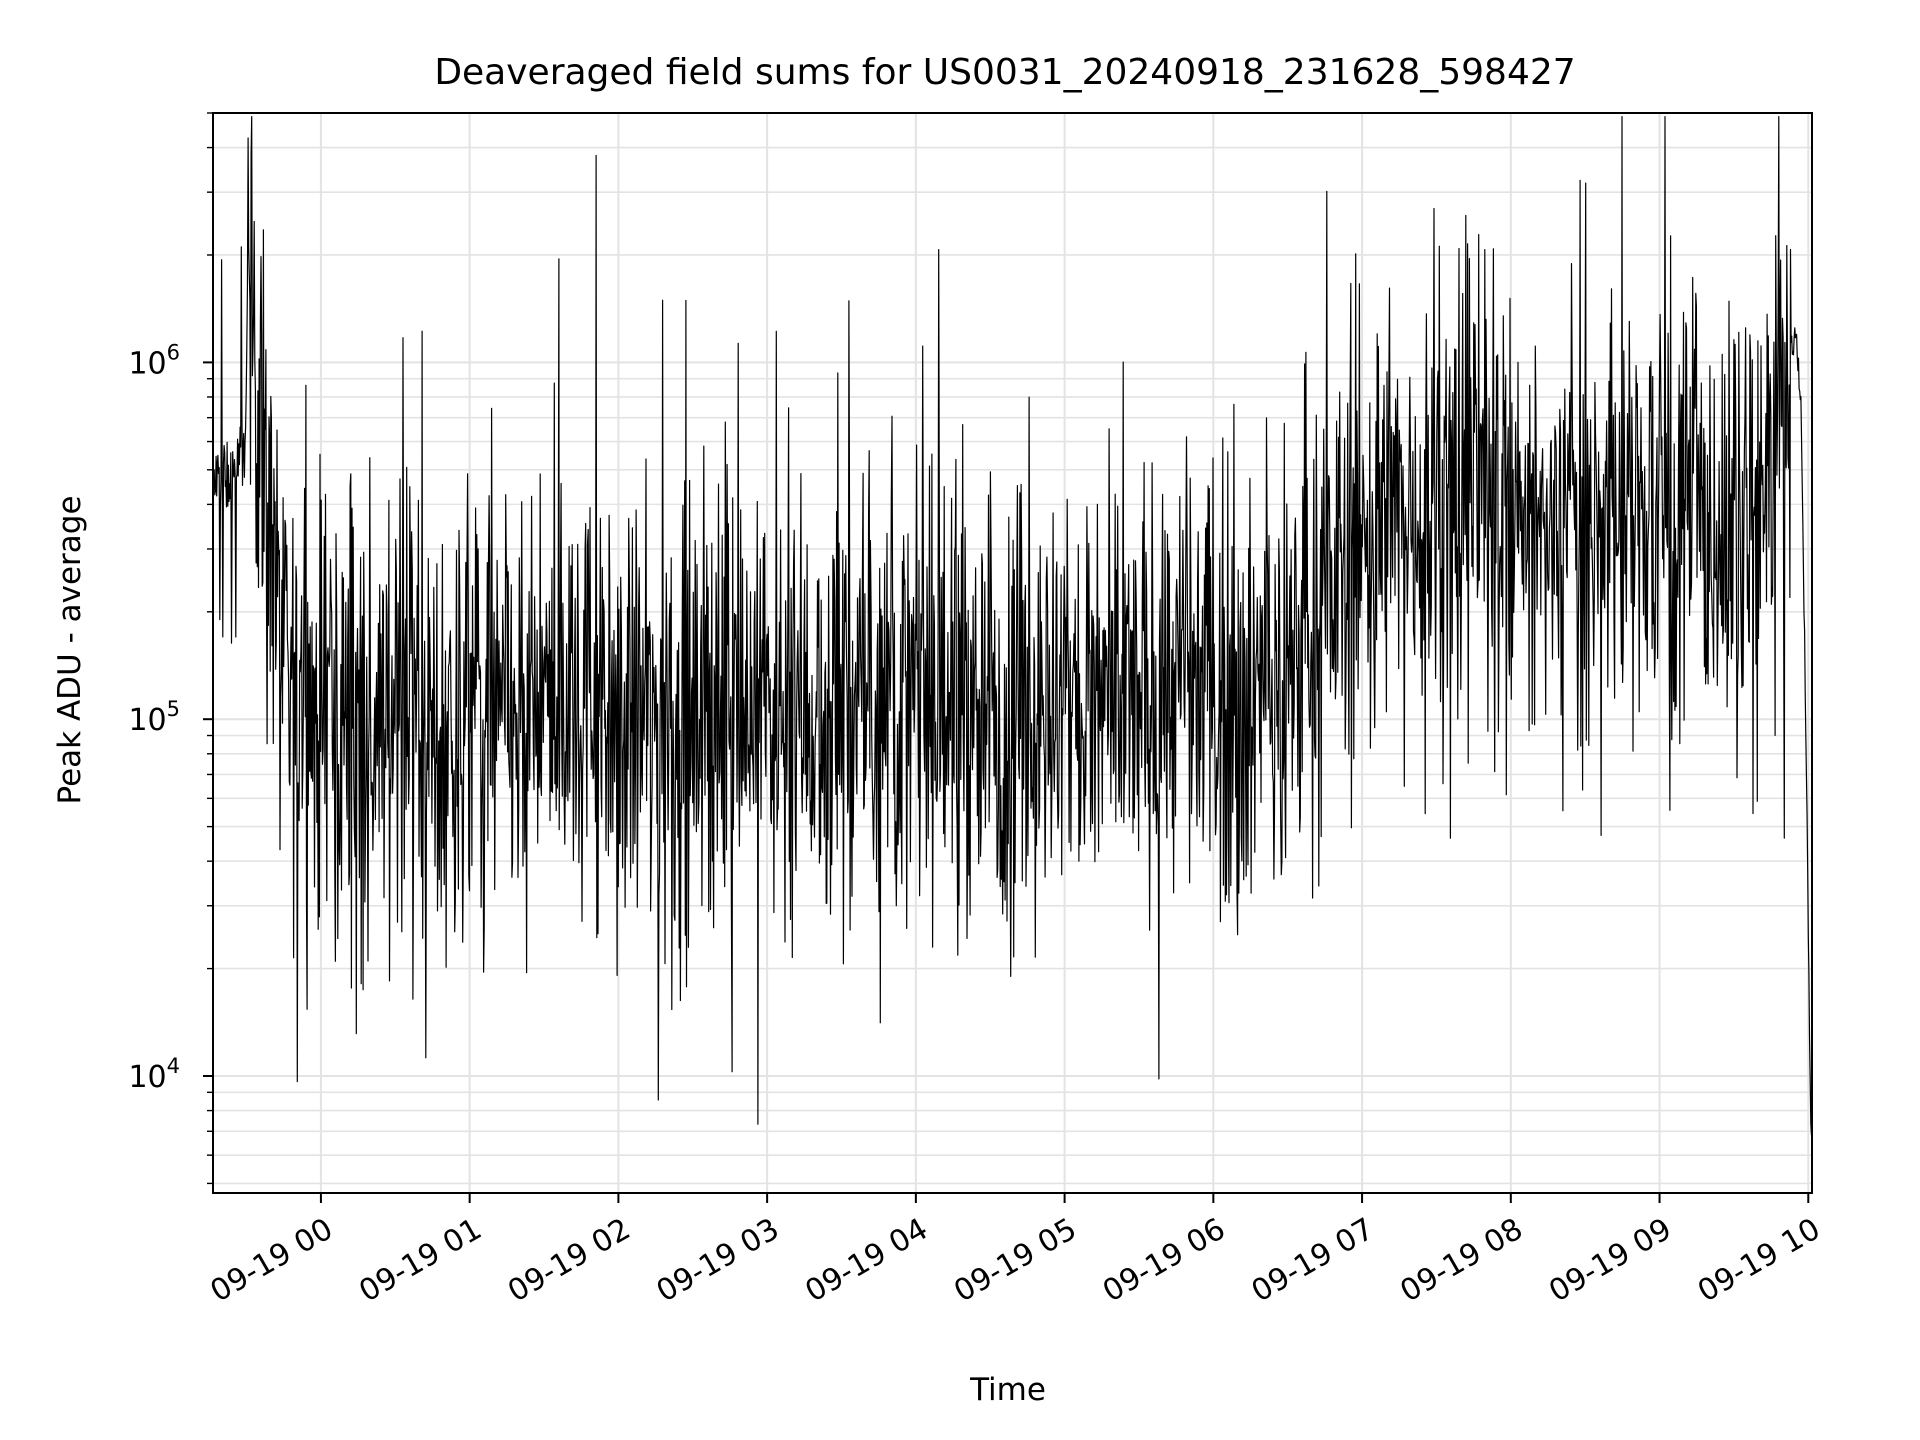  I want to click on y-axis-title: Peak ADU - average, so click(70, 649).